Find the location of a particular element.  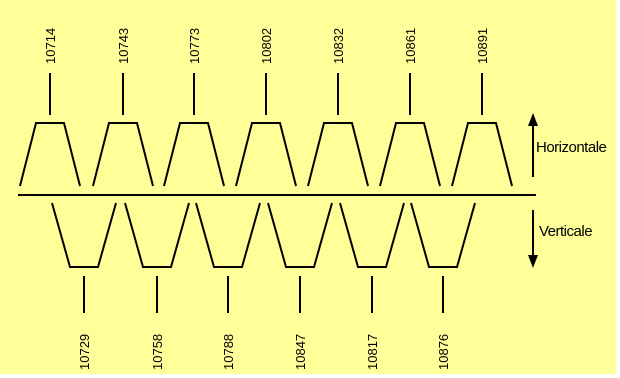

bottom-label: 10729 is located at coordinates (84, 352).